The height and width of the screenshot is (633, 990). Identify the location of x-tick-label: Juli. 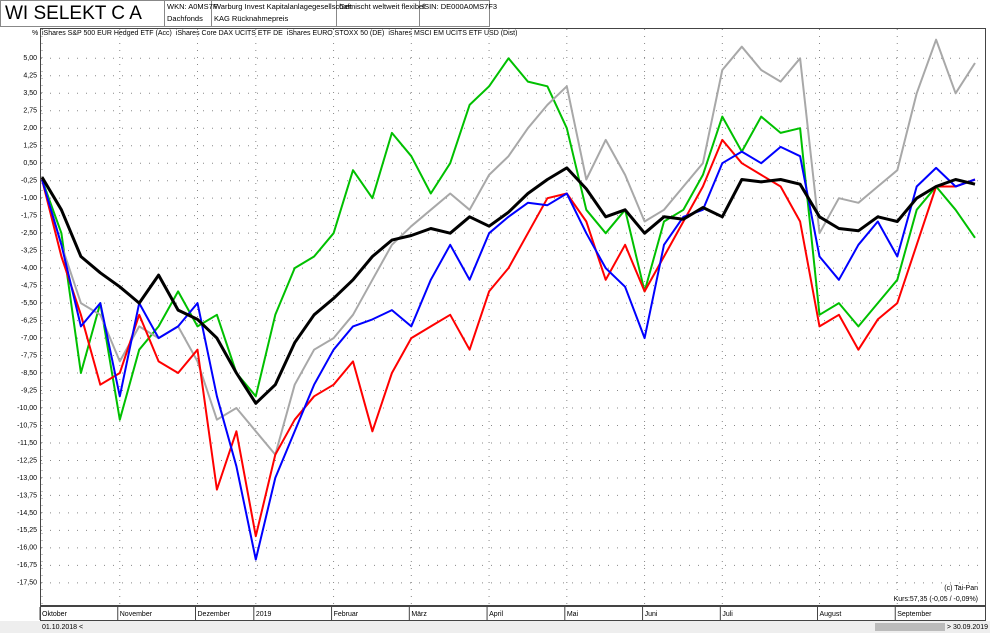
(727, 614).